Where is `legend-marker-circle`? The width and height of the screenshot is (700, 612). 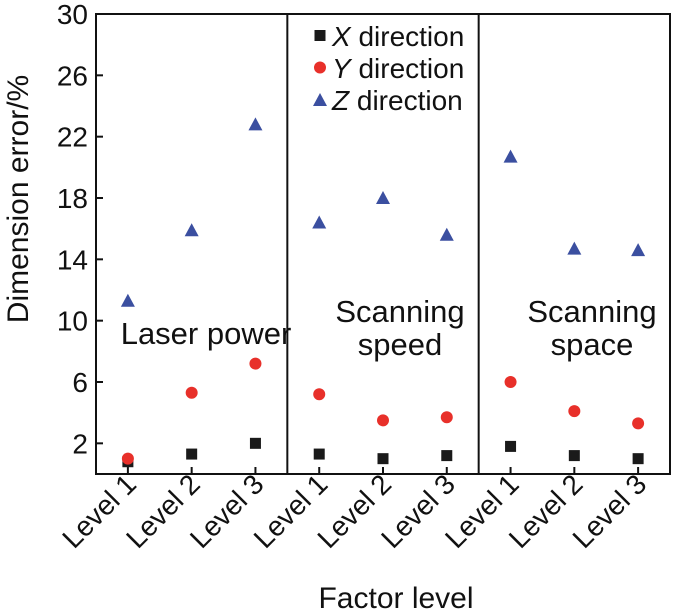 legend-marker-circle is located at coordinates (320, 67).